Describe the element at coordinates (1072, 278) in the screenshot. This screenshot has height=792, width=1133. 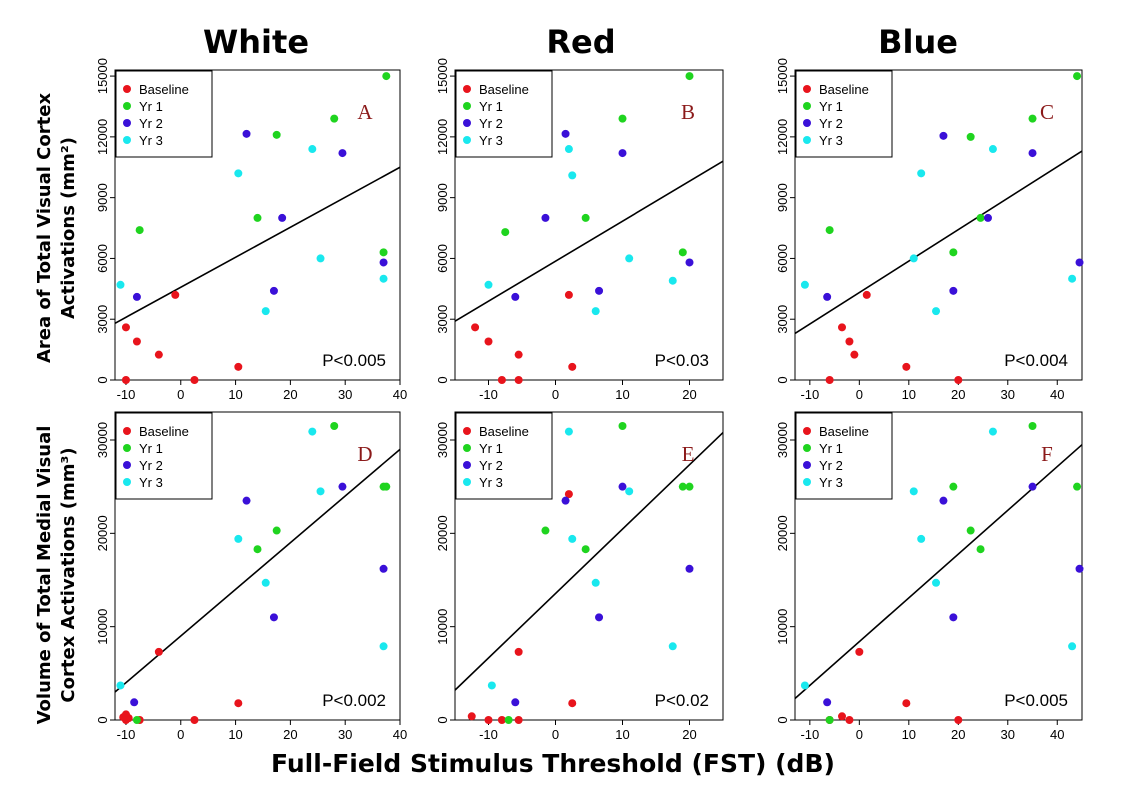
I see `point-yr3-c` at that location.